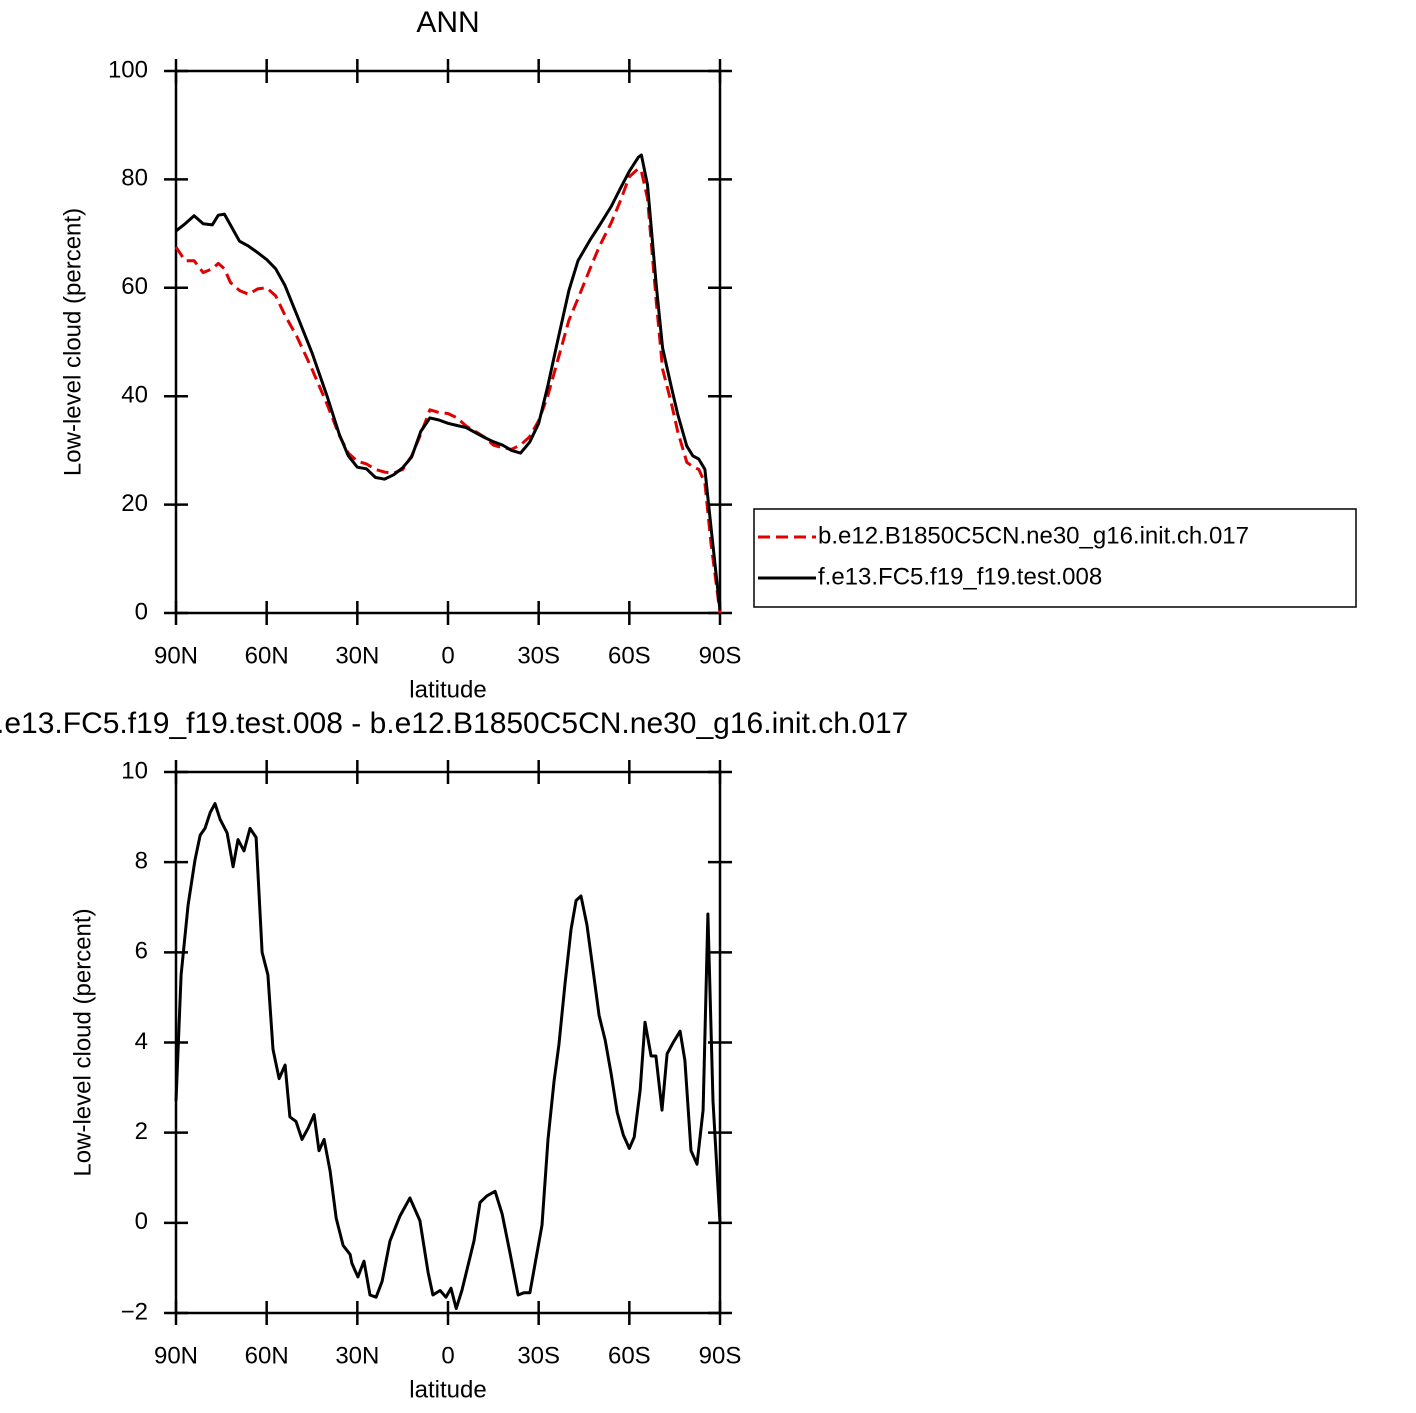 Image resolution: width=1416 pixels, height=1413 pixels. I want to click on y-tick-label: 80, so click(134, 178).